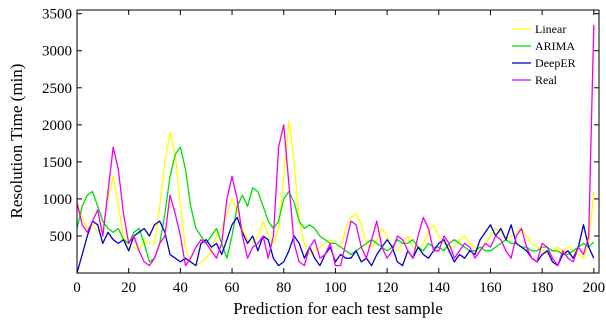  I want to click on x-tick-label: 100, so click(335, 288).